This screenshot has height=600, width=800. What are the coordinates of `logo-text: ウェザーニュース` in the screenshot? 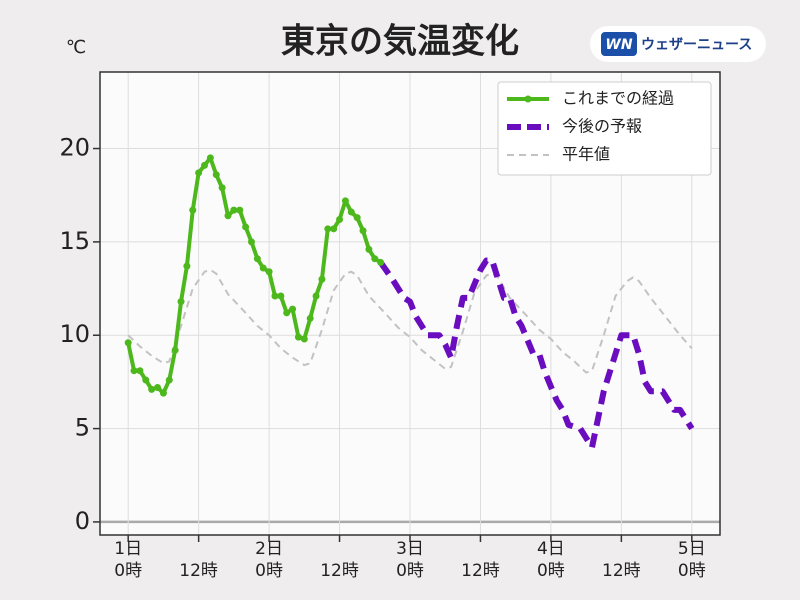 It's located at (696, 45).